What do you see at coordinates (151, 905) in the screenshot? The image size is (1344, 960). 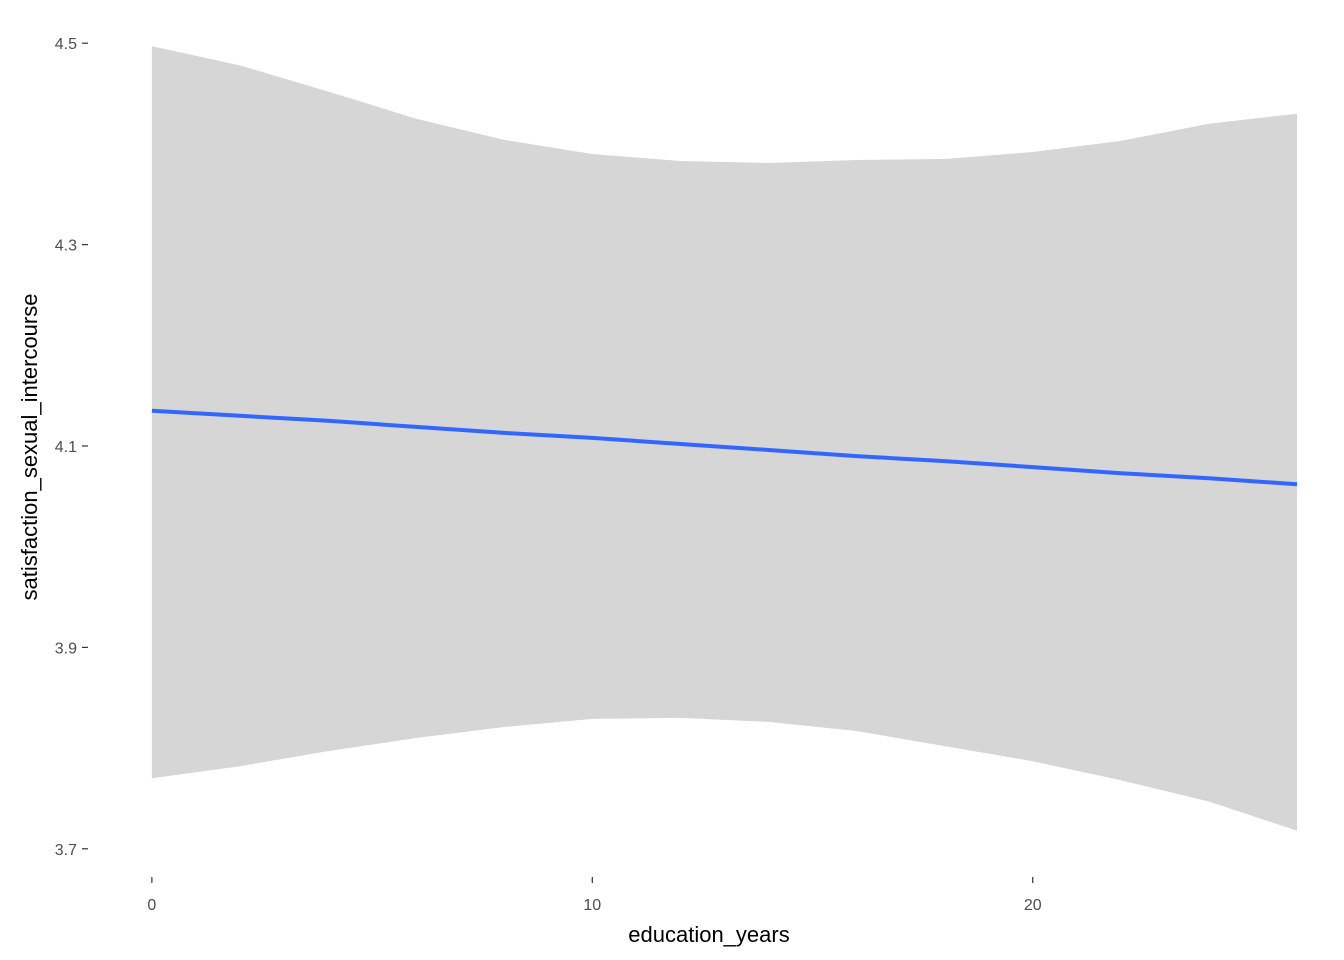 I see `x-tick-label: 0` at bounding box center [151, 905].